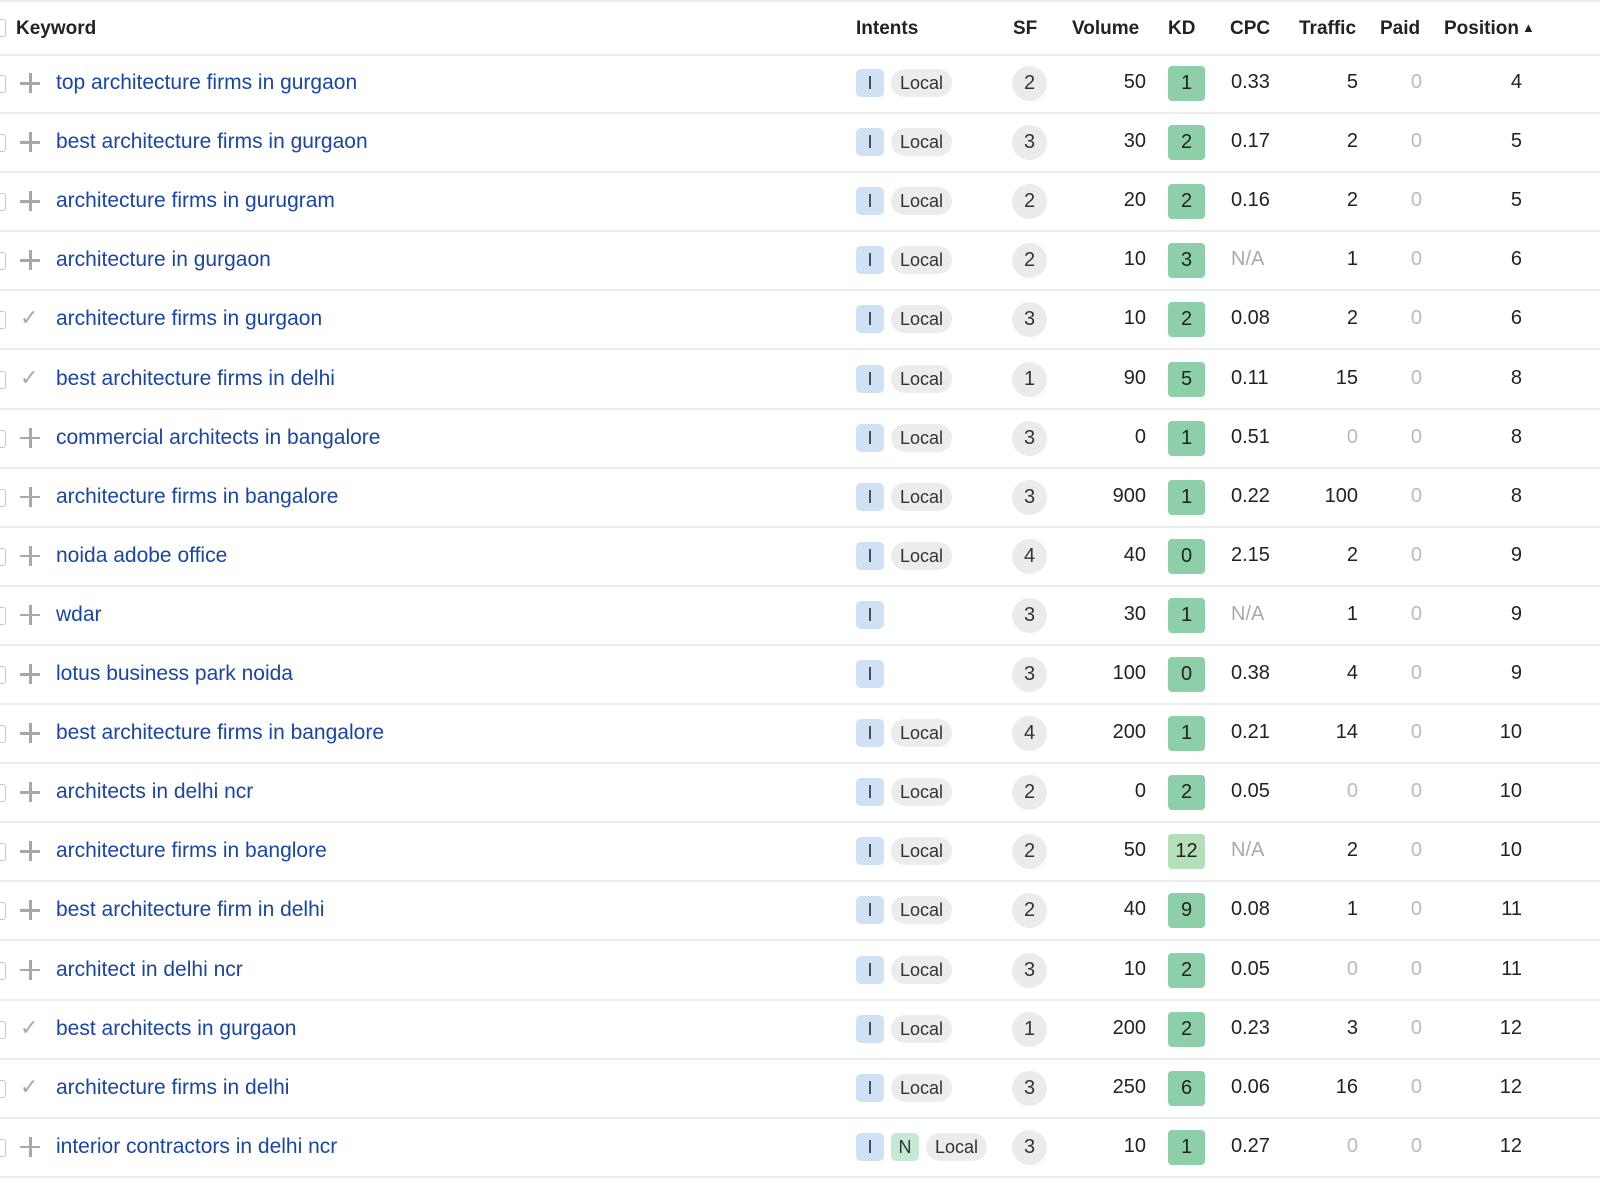  I want to click on header-volume: Volume, so click(1106, 28).